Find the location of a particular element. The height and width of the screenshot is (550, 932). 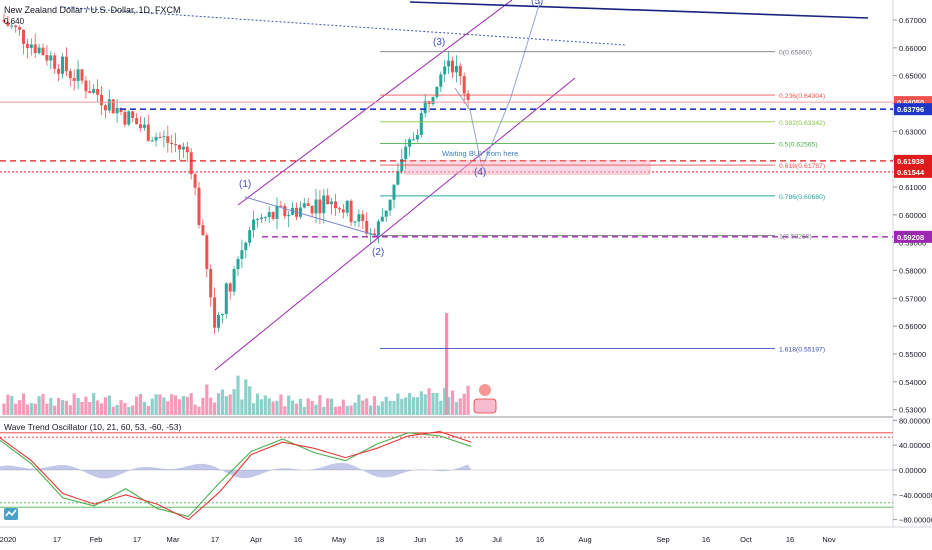

time-axis-label: Nov is located at coordinates (829, 539).